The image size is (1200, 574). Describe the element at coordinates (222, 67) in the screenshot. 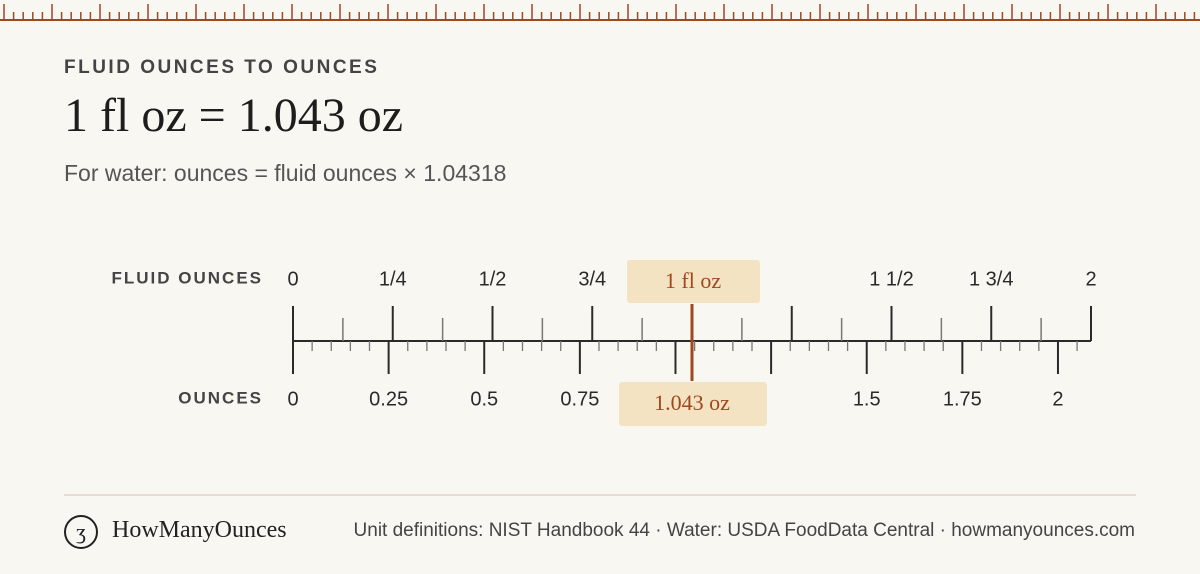

I see `eyebrow: FLUID OUNCES TO OUNCES` at that location.